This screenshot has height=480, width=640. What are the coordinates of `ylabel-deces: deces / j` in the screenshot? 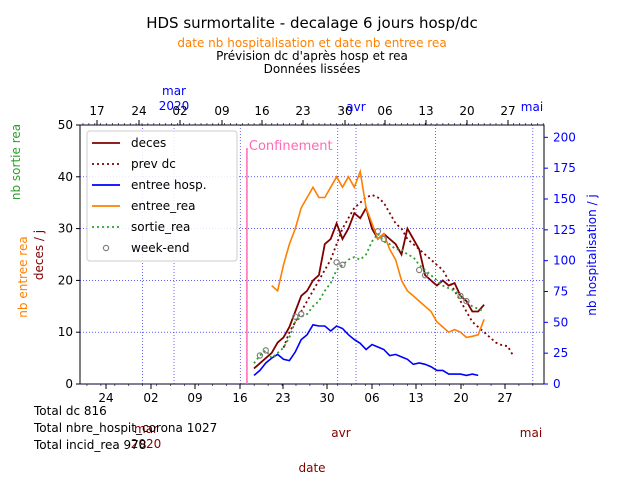 It's located at (39, 255).